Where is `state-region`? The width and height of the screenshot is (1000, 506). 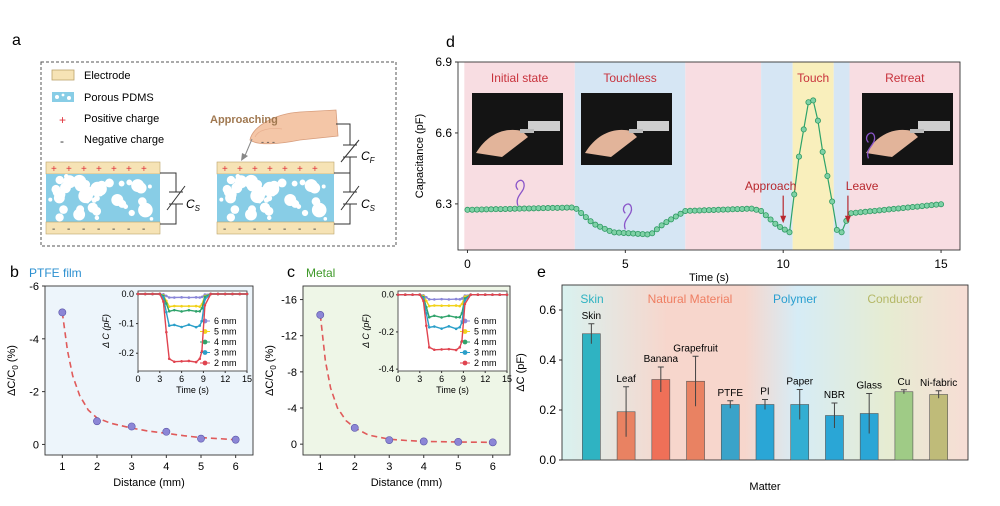
state-region is located at coordinates (723, 156).